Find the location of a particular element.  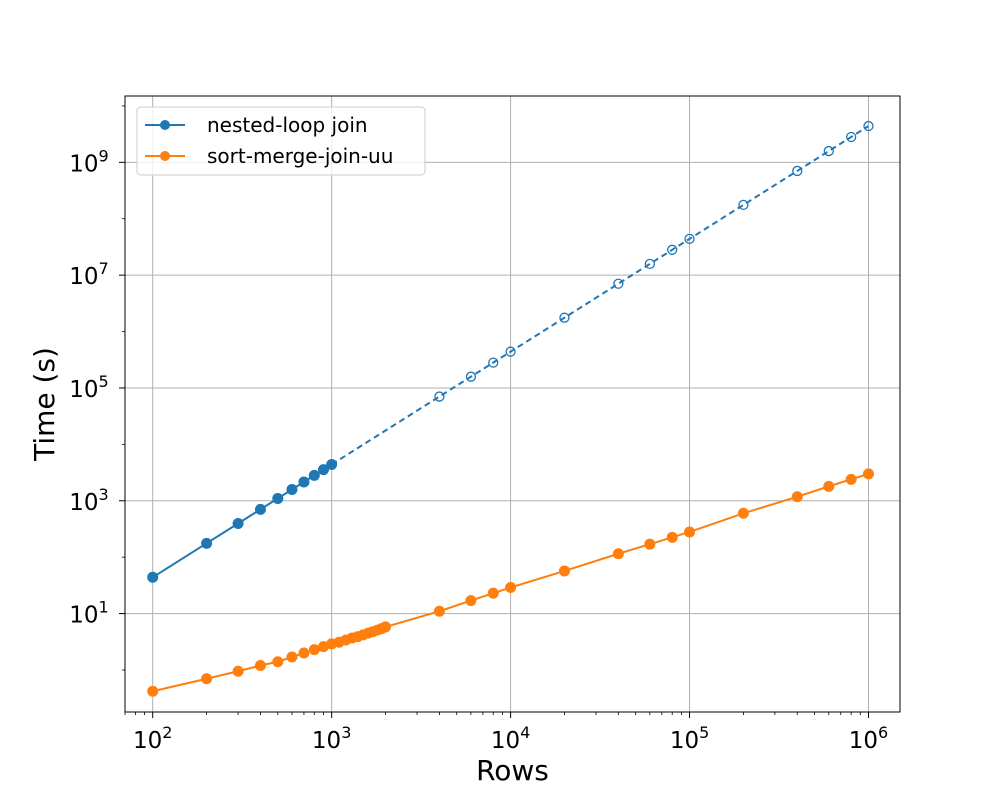

legend-label: sort-merge-join-uu is located at coordinates (300, 156).